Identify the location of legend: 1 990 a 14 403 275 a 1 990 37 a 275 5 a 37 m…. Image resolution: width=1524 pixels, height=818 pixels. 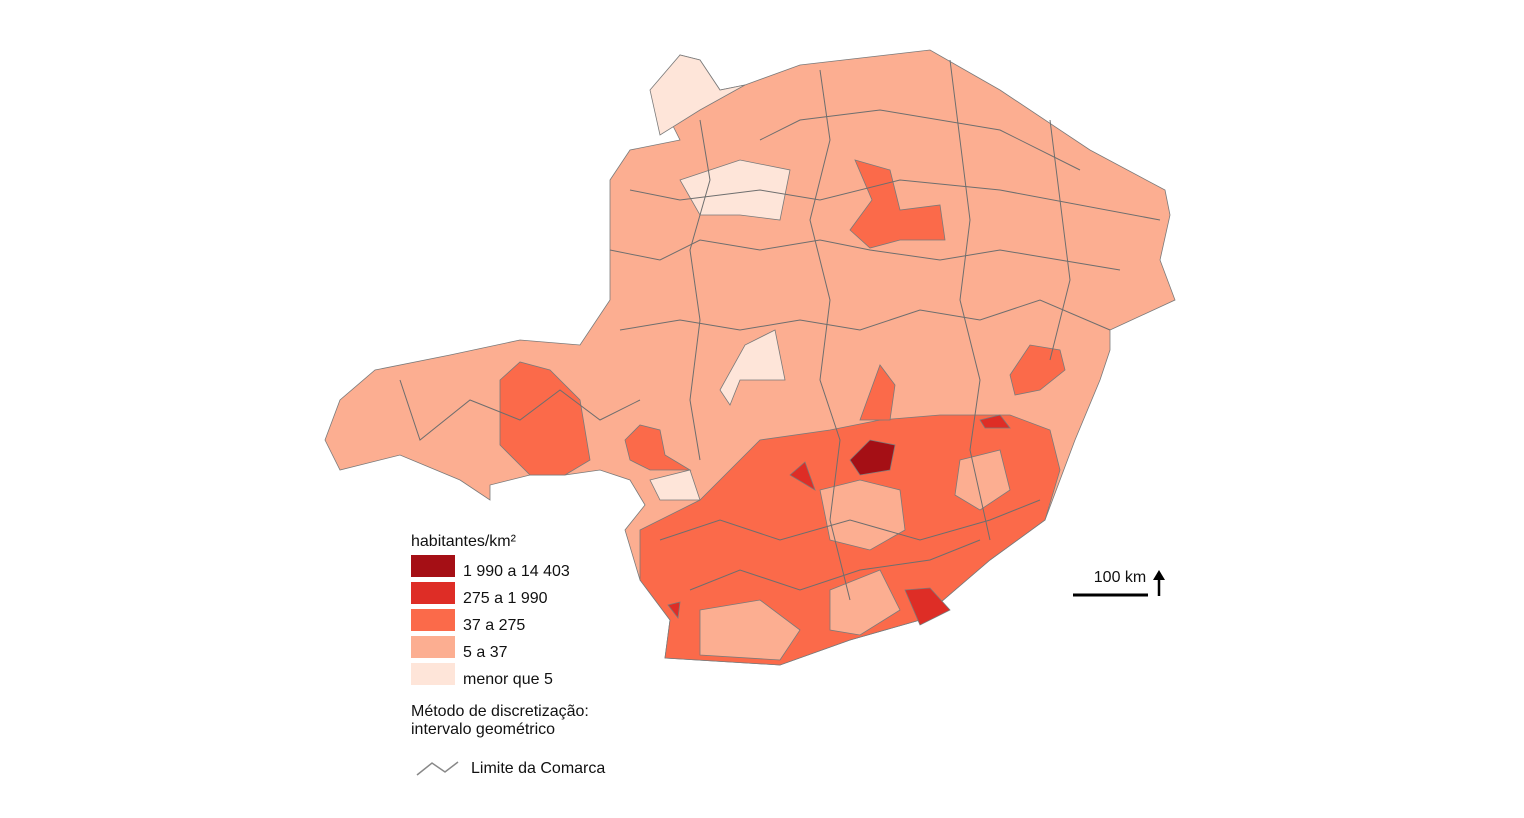
(490, 621).